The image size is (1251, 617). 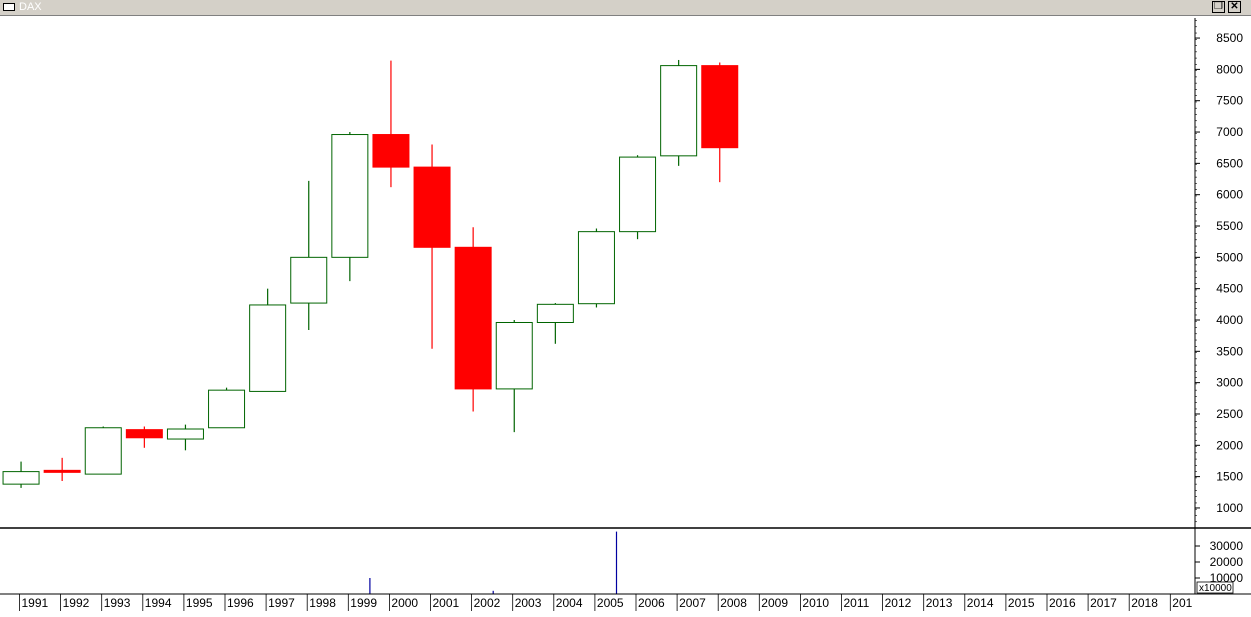 I want to click on price-tick-label: 3000, so click(x=1229, y=383).